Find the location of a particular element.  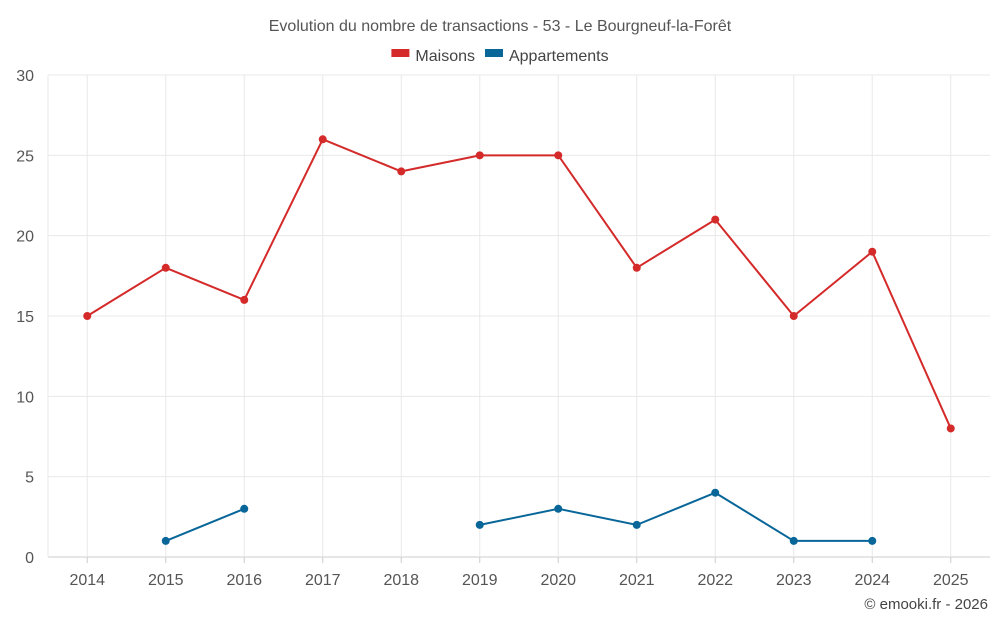

x-tick-label: 2025 is located at coordinates (951, 580).